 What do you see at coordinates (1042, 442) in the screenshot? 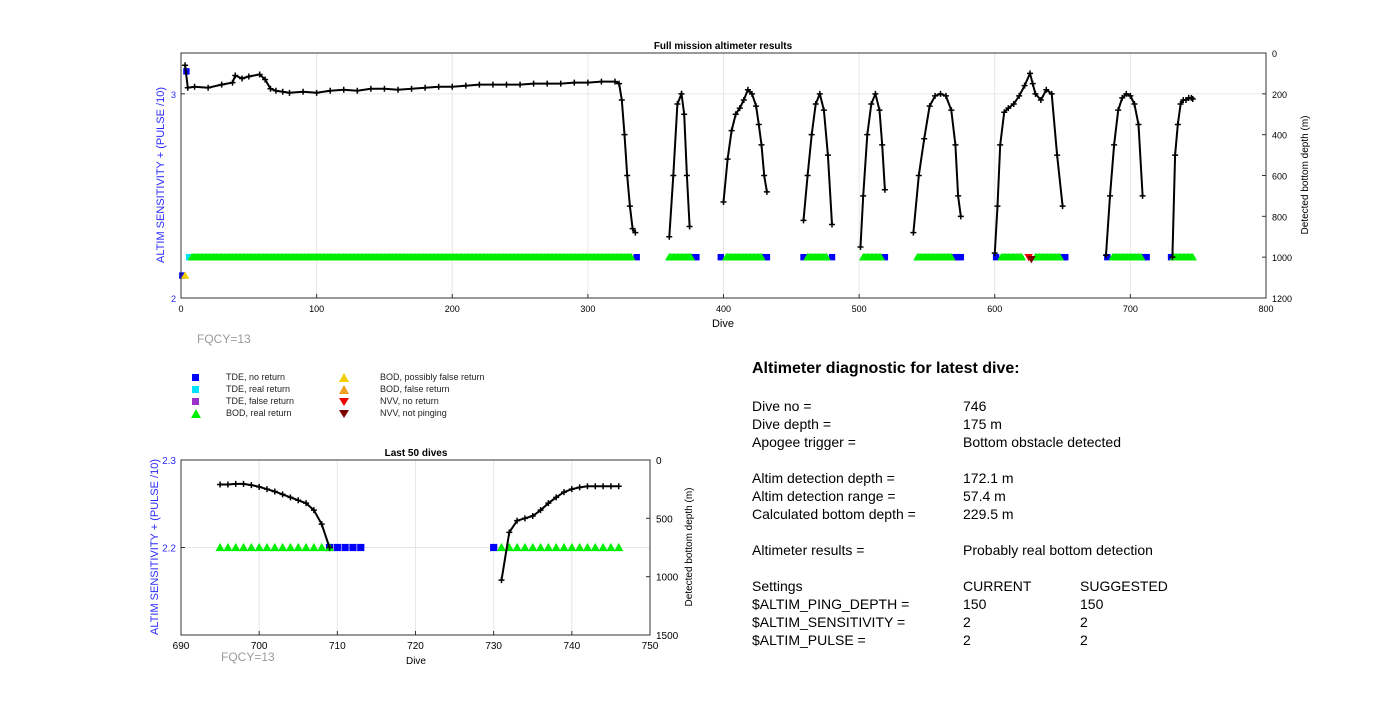
I see `diag-value: Bottom obstacle detected` at bounding box center [1042, 442].